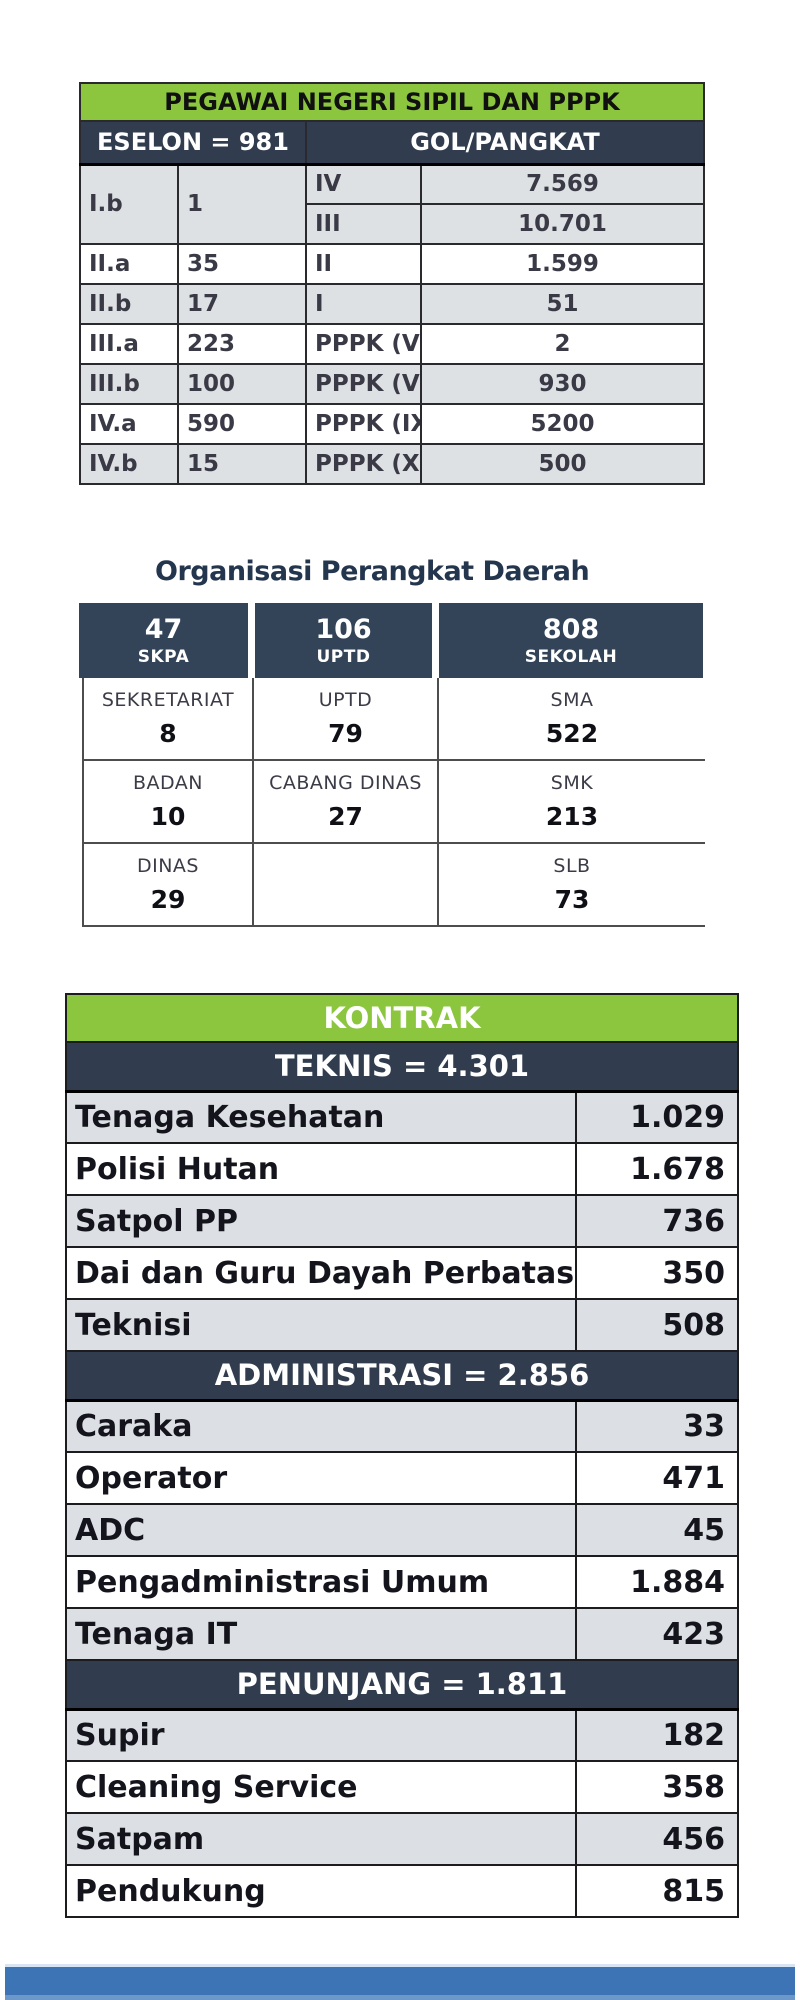  I want to click on table-row: PEGAWAI NEGERI SIPIL DAN PPPK, so click(392, 102).